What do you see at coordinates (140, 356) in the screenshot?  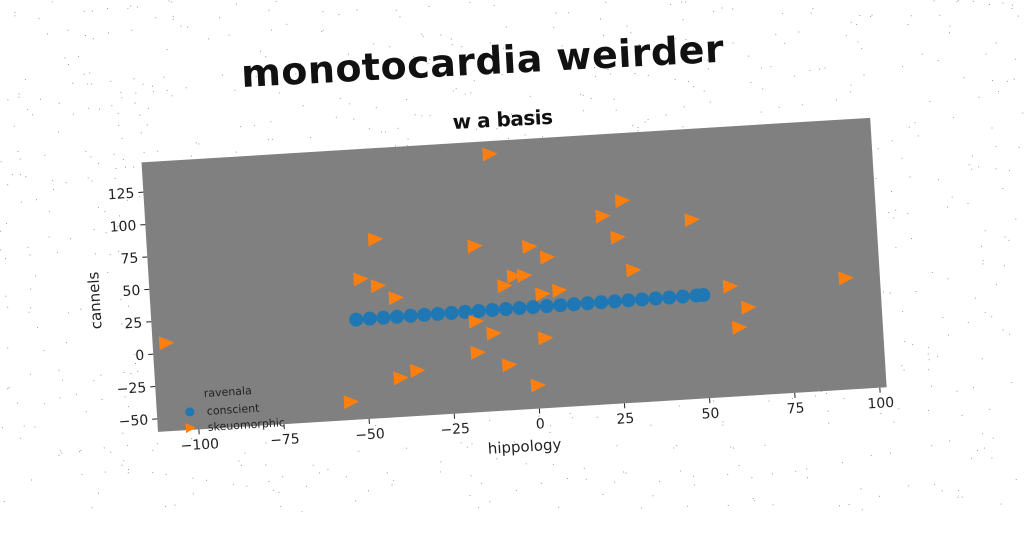 I see `y-tick-label: 0` at bounding box center [140, 356].